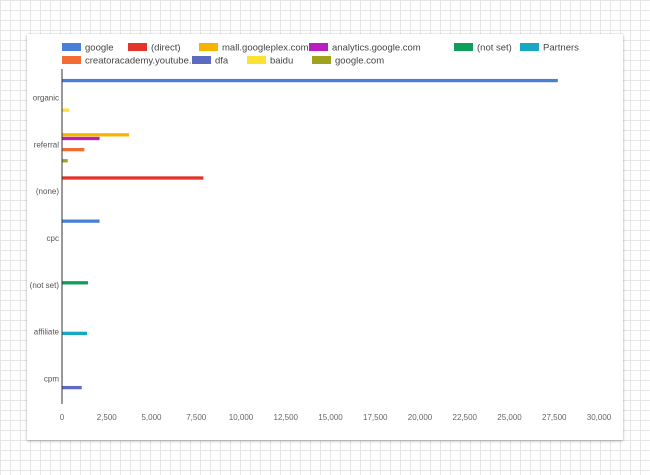  I want to click on x-tick-label-1: 2,500, so click(107, 417).